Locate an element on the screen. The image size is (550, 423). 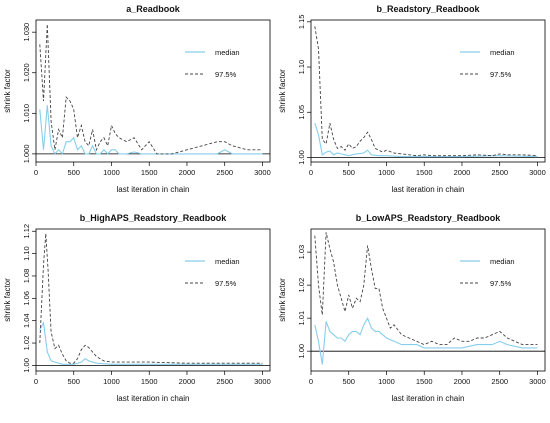
chart-title: a_Readbook is located at coordinates (153, 9).